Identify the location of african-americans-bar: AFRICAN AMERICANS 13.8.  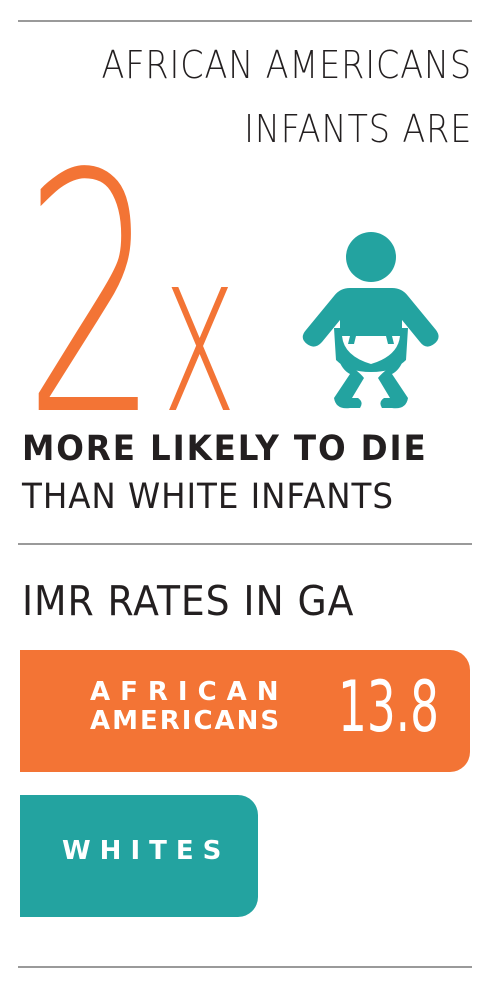
(245, 711).